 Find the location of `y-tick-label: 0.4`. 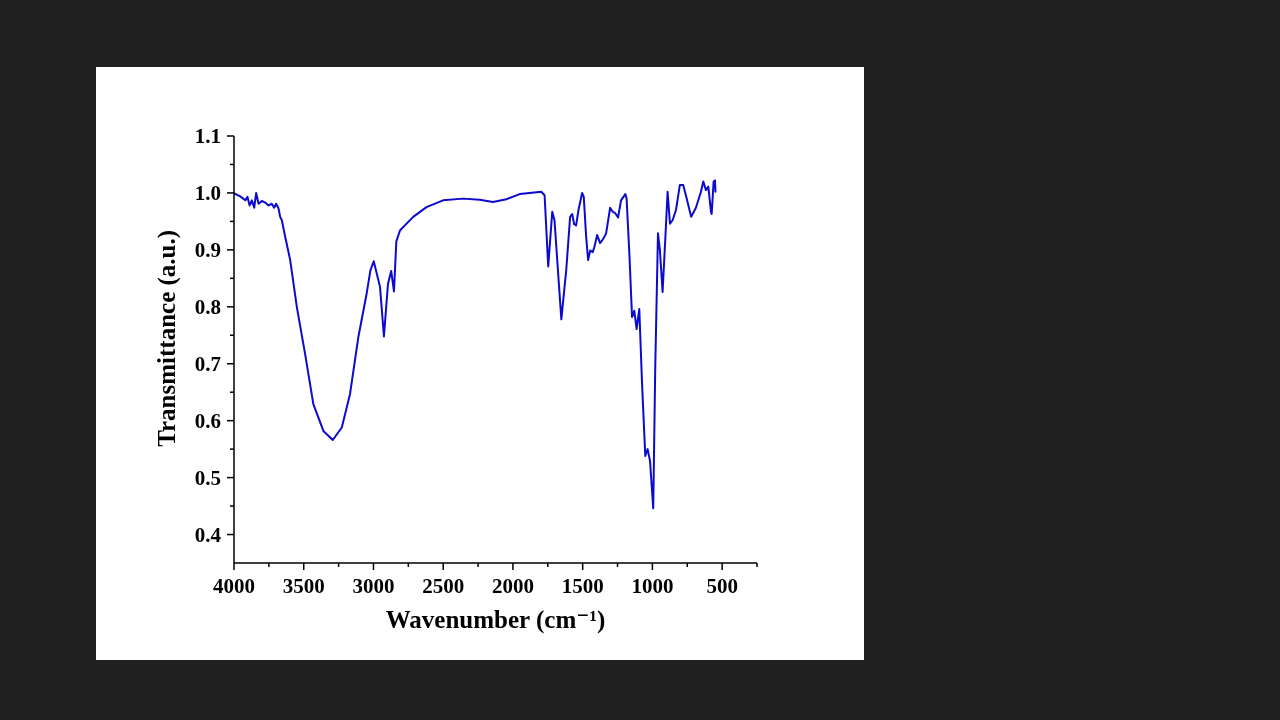

y-tick-label: 0.4 is located at coordinates (208, 534).